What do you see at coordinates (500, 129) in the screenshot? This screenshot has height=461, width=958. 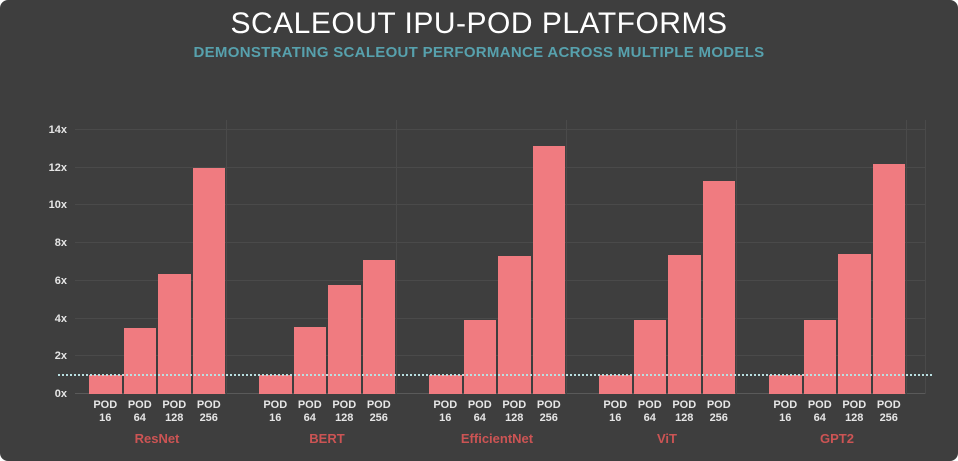 I see `gridline-14x` at bounding box center [500, 129].